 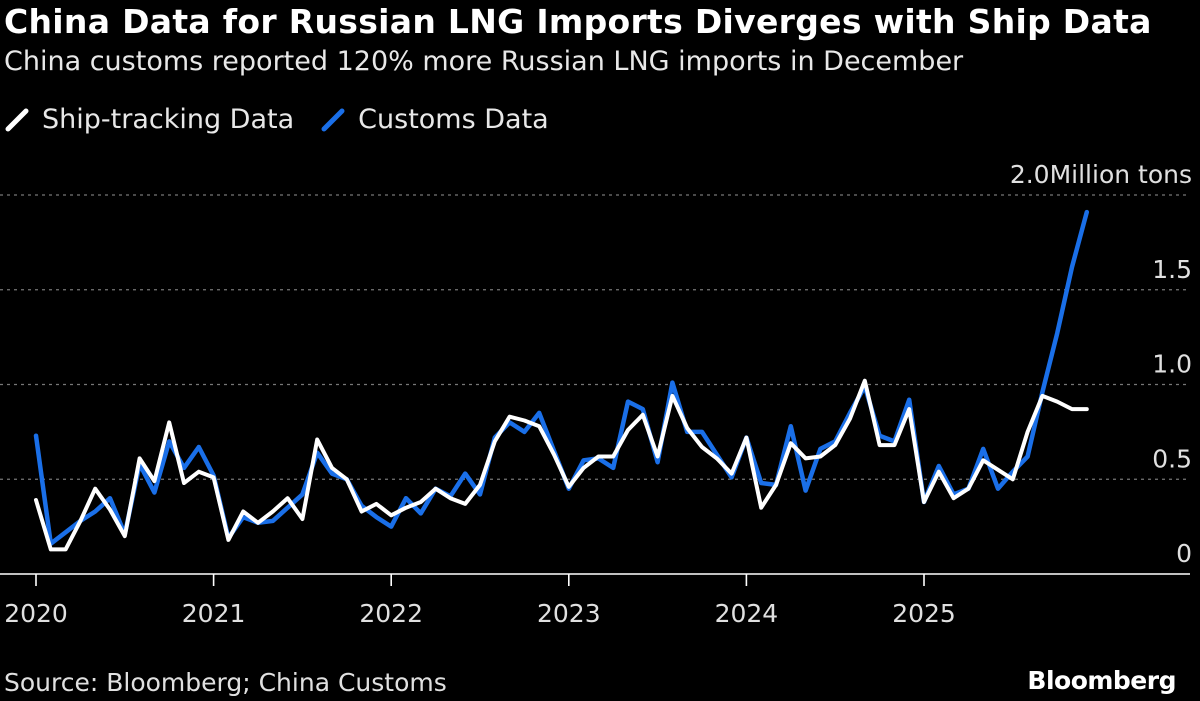 I want to click on legend-label-customs: Customs Data, so click(x=453, y=119).